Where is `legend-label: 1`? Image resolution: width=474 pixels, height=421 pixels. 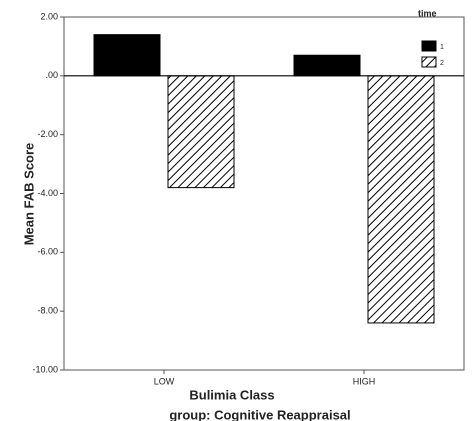
legend-label: 1 is located at coordinates (442, 47).